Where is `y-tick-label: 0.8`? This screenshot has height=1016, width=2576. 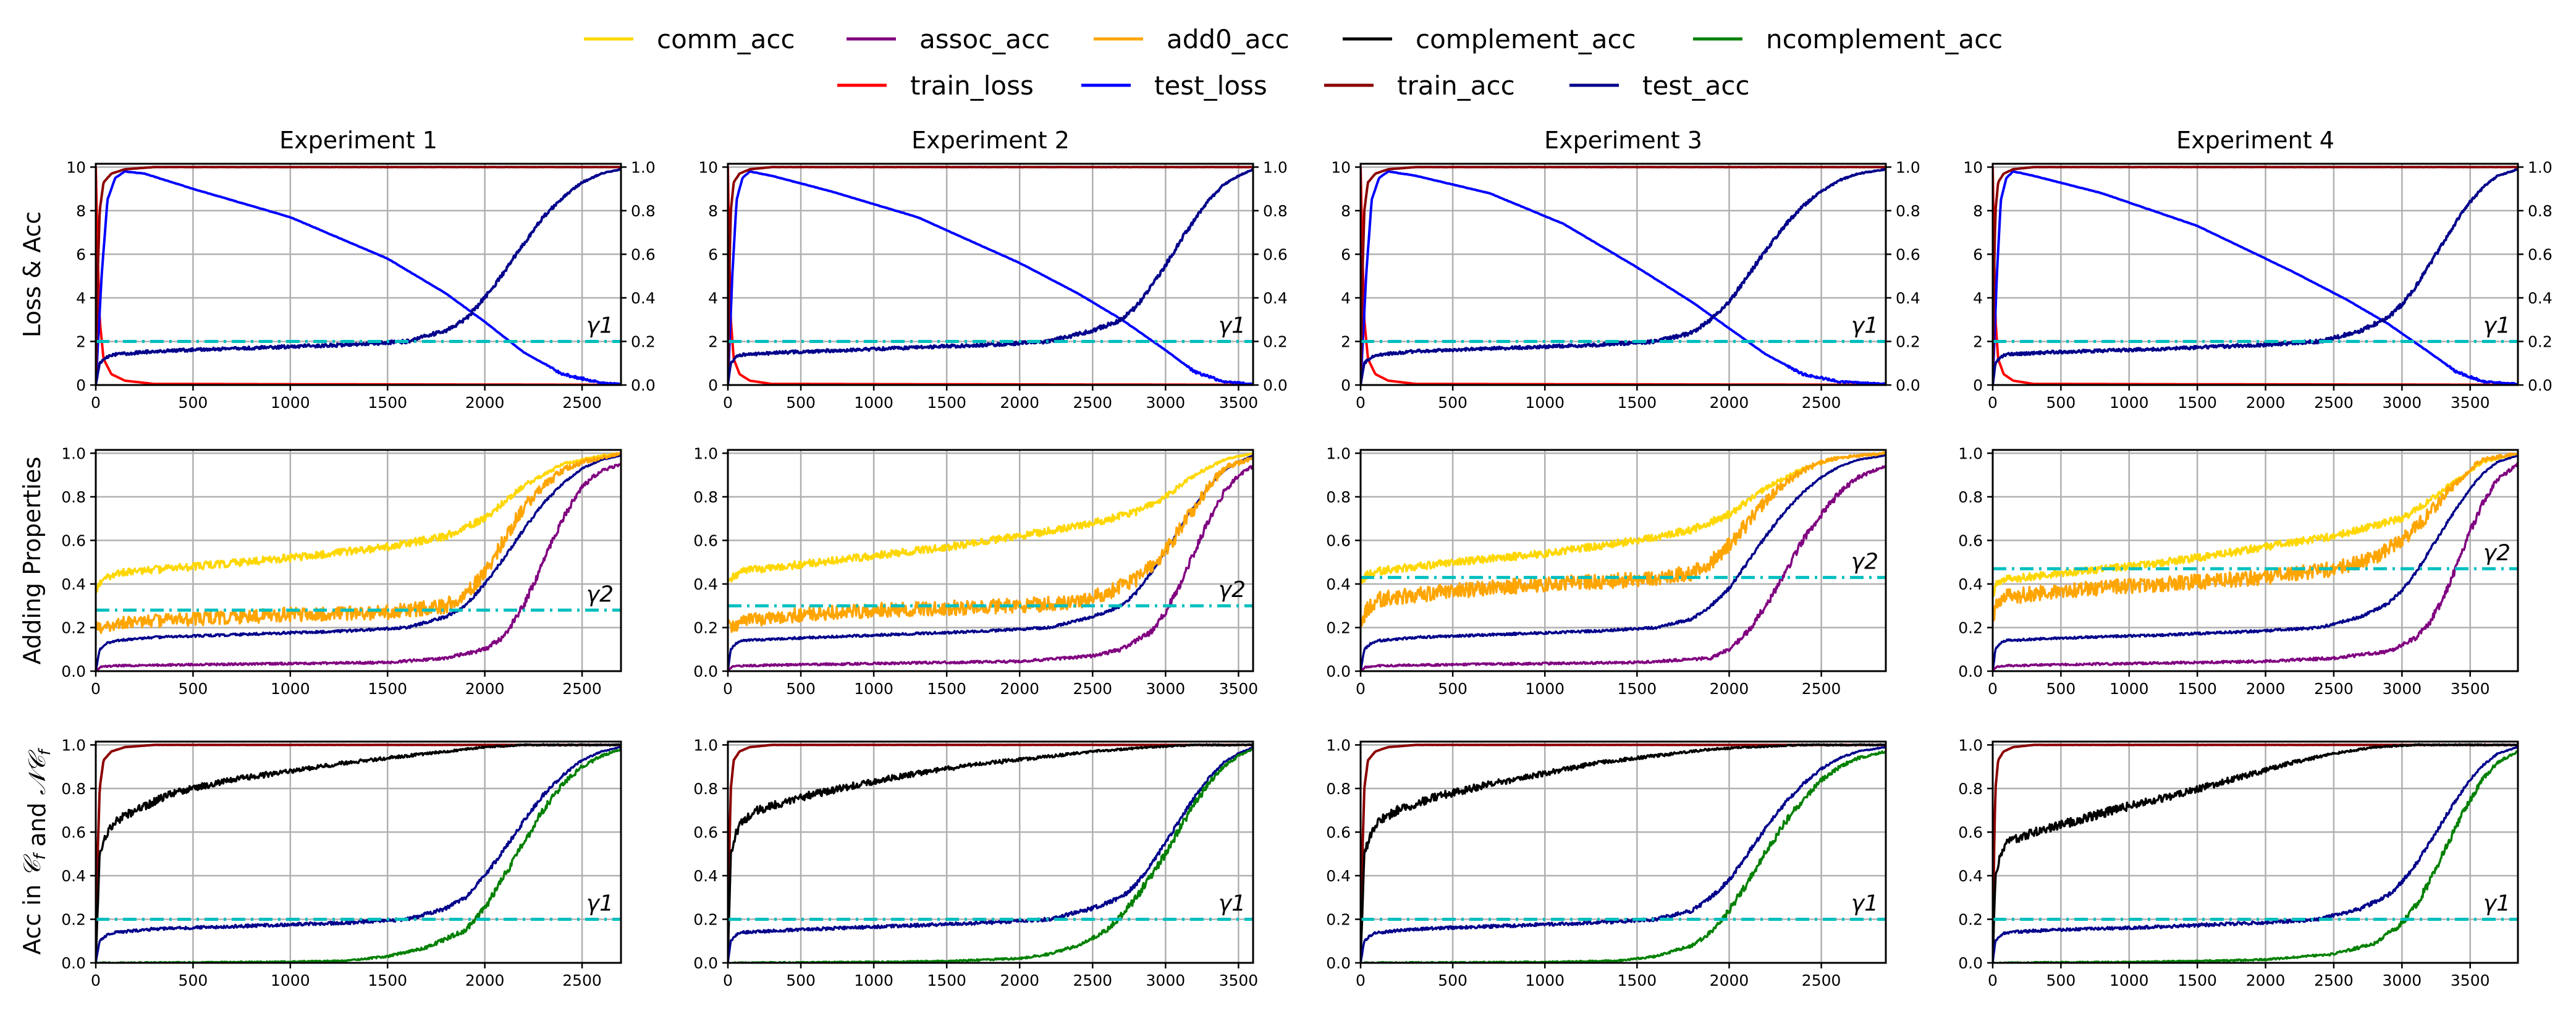
y-tick-label: 0.8 is located at coordinates (705, 789).